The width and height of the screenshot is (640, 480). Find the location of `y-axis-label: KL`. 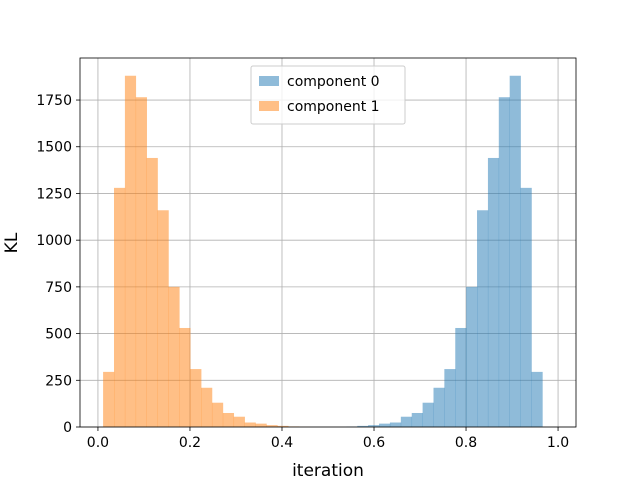

y-axis-label: KL is located at coordinates (12, 242).